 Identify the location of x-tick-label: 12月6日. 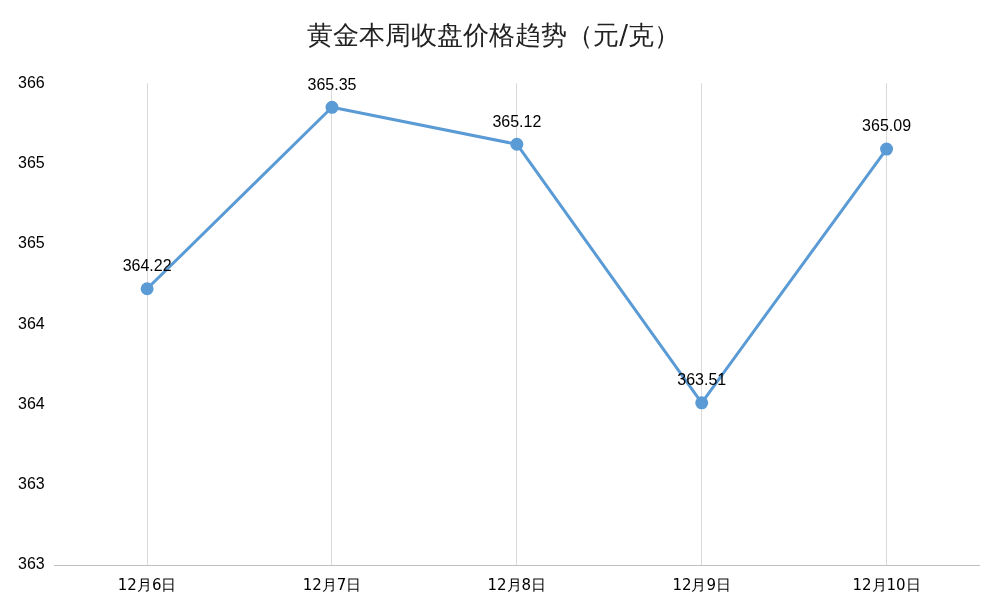
(147, 584).